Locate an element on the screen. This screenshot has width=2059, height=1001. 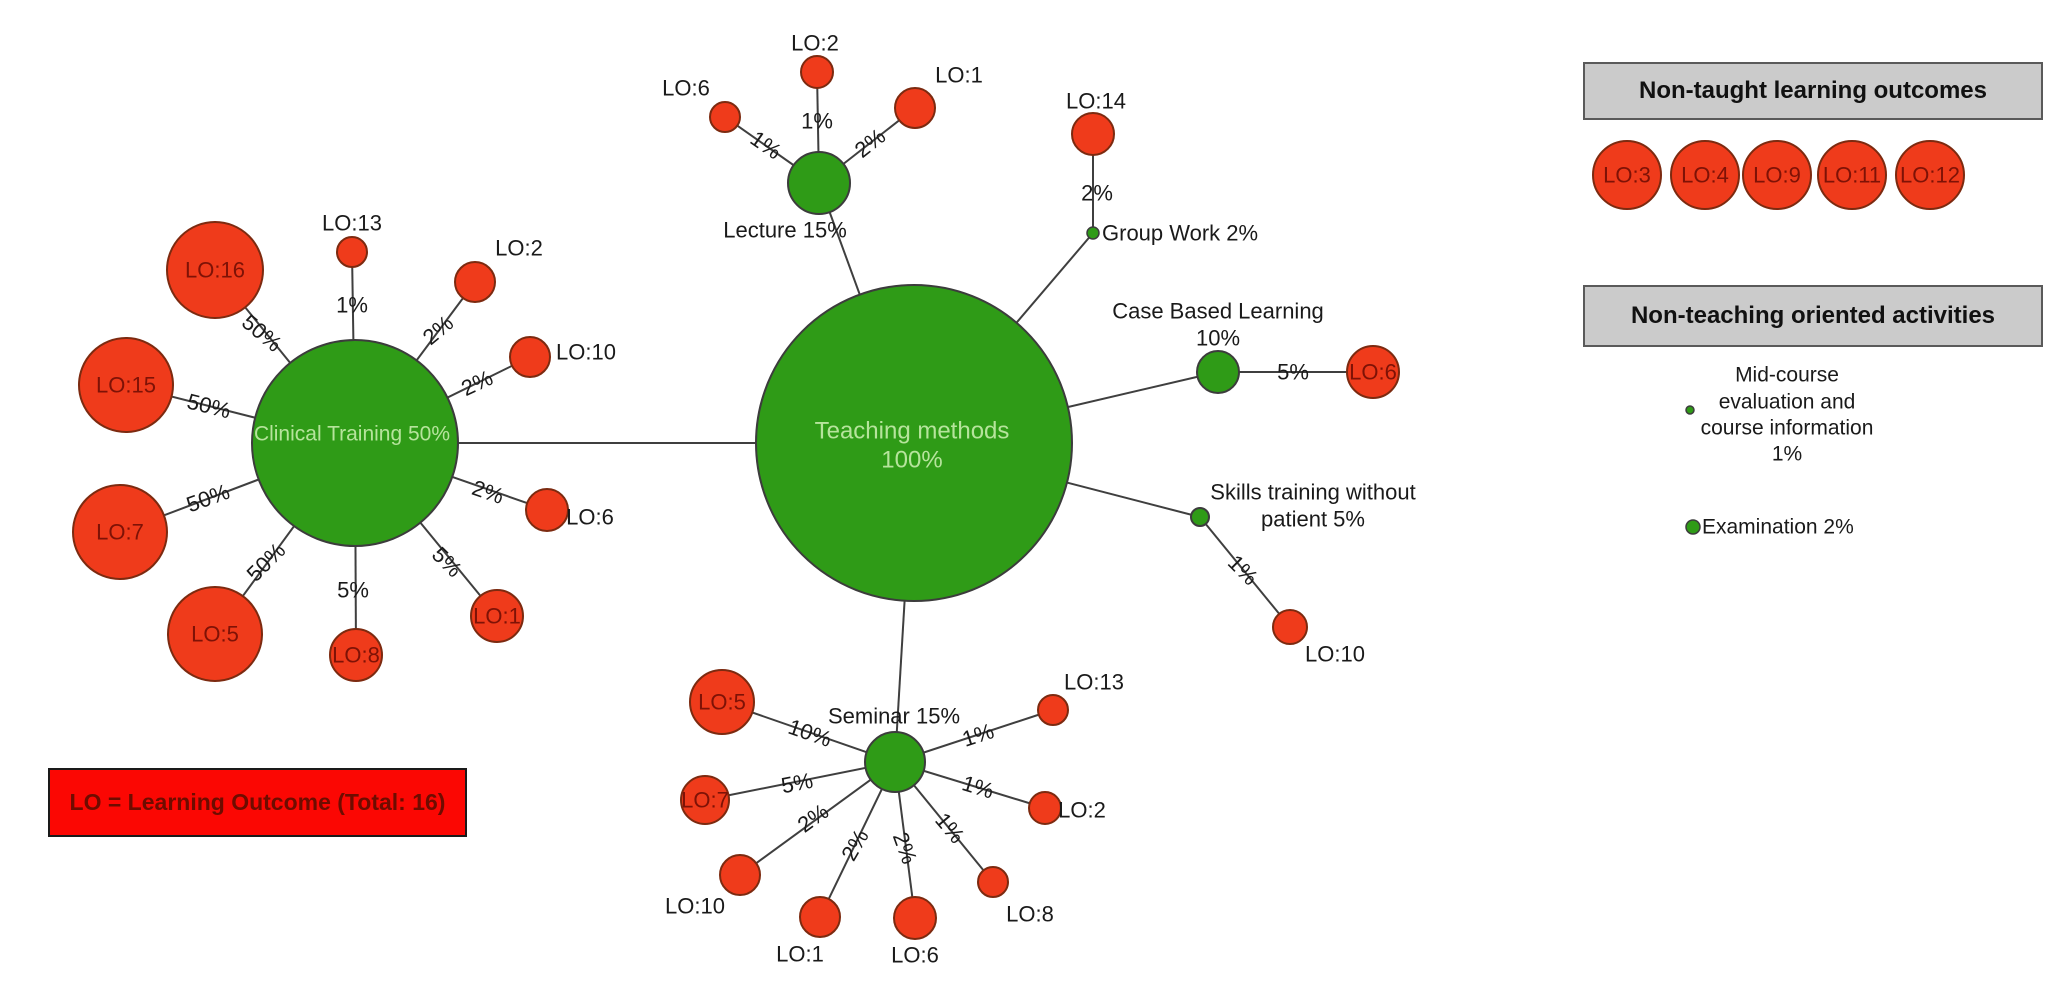
lo8-clinical-node is located at coordinates (356, 655).